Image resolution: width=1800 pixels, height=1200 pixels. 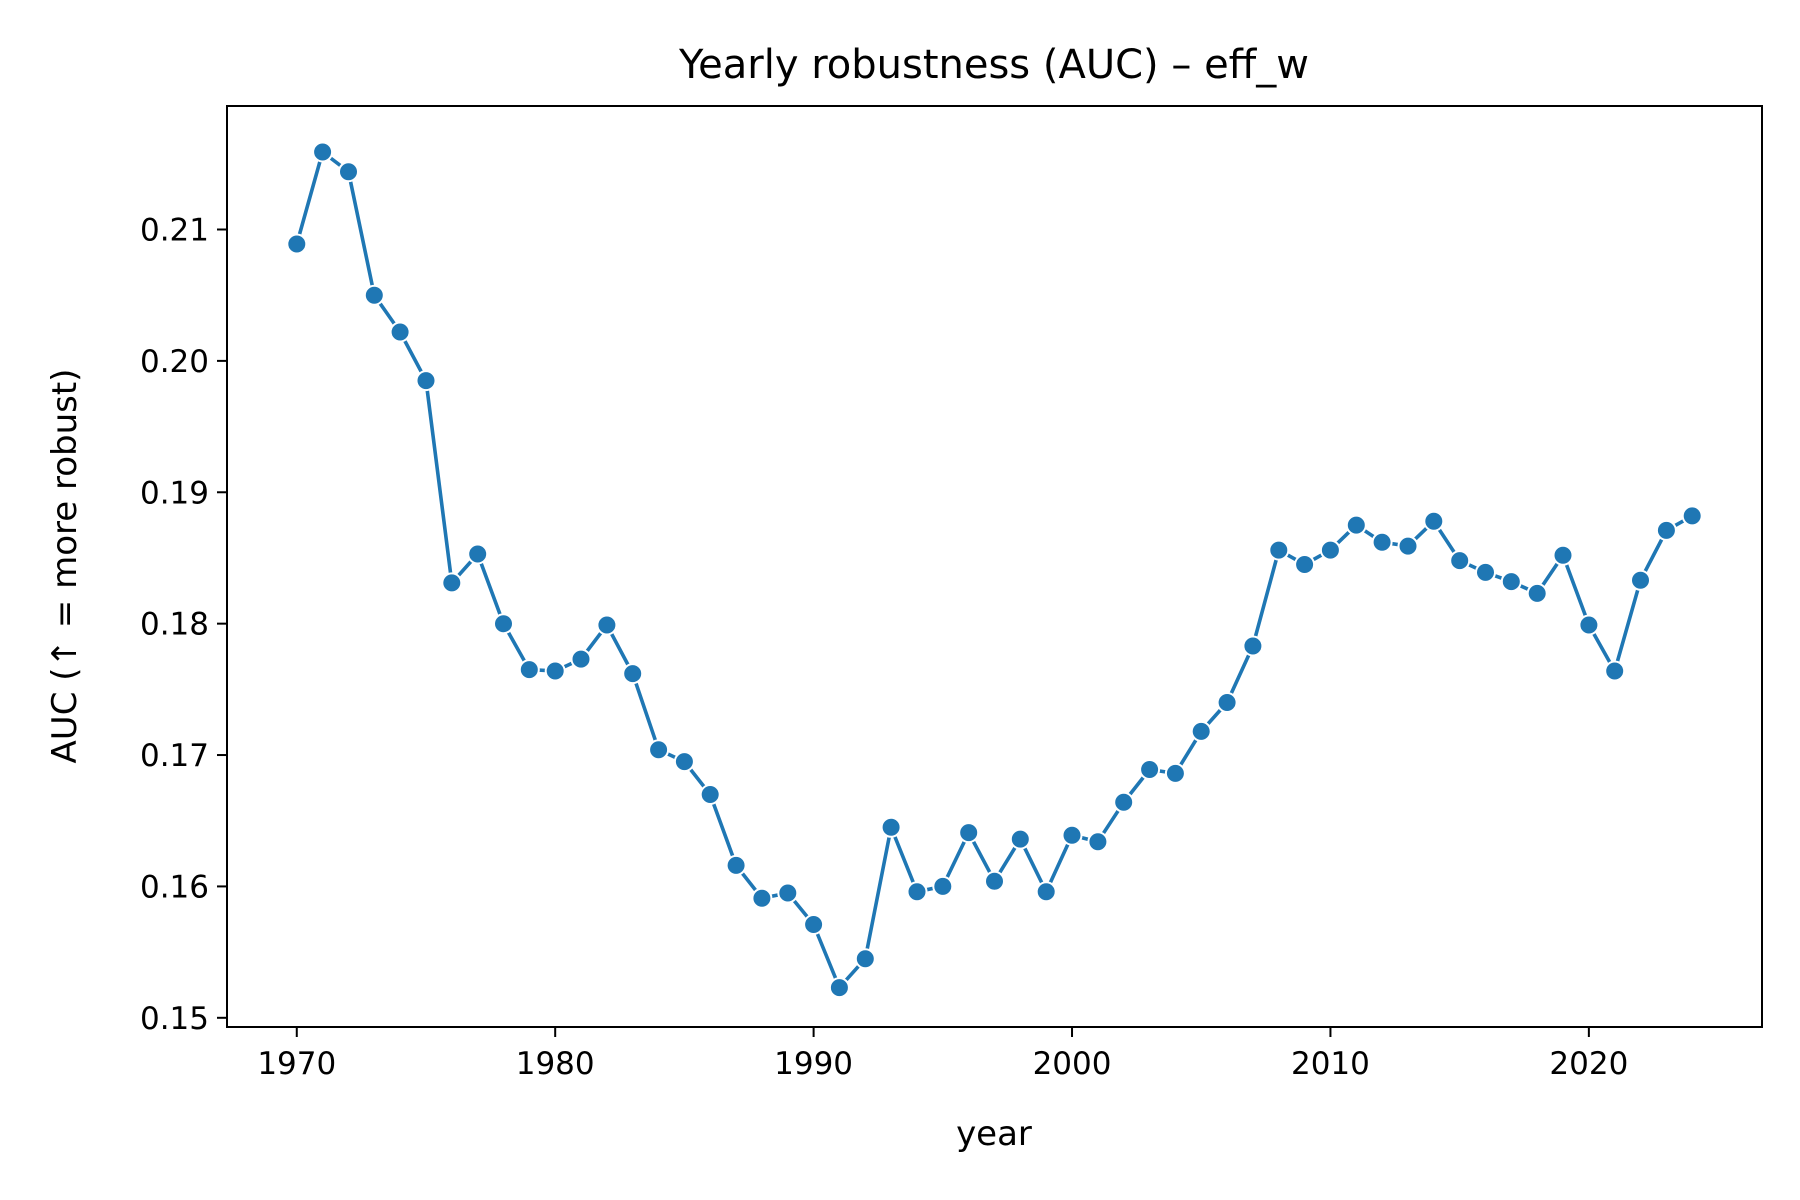 What do you see at coordinates (296, 1064) in the screenshot?
I see `x-tick-label: 1970` at bounding box center [296, 1064].